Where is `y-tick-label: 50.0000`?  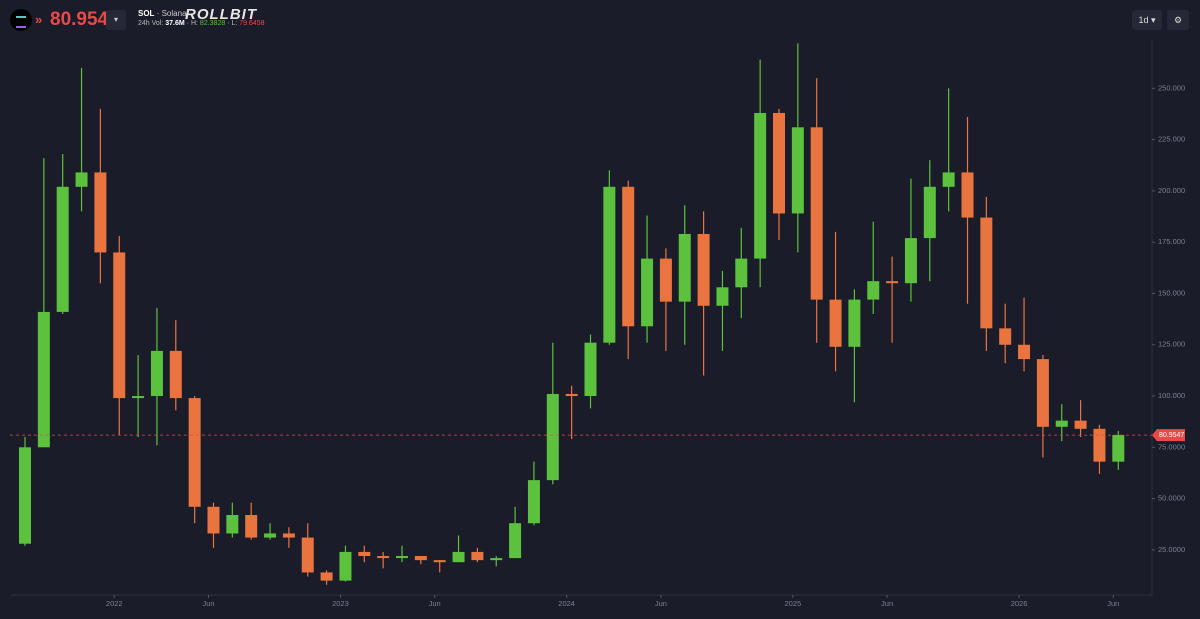
y-tick-label: 50.0000 is located at coordinates (1171, 498).